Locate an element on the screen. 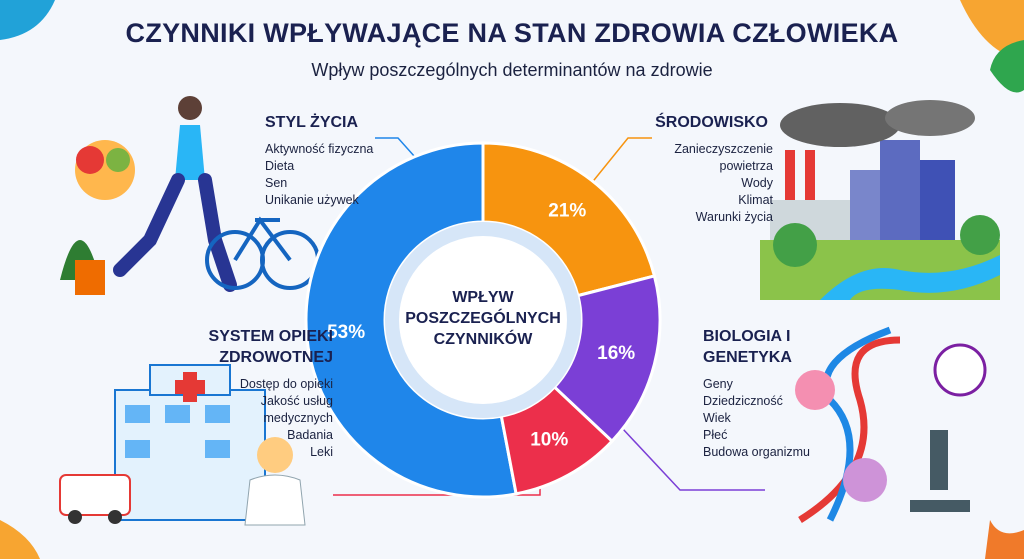 This screenshot has height=559, width=1024. category-heading: STYL ŻYCIA is located at coordinates (312, 122).